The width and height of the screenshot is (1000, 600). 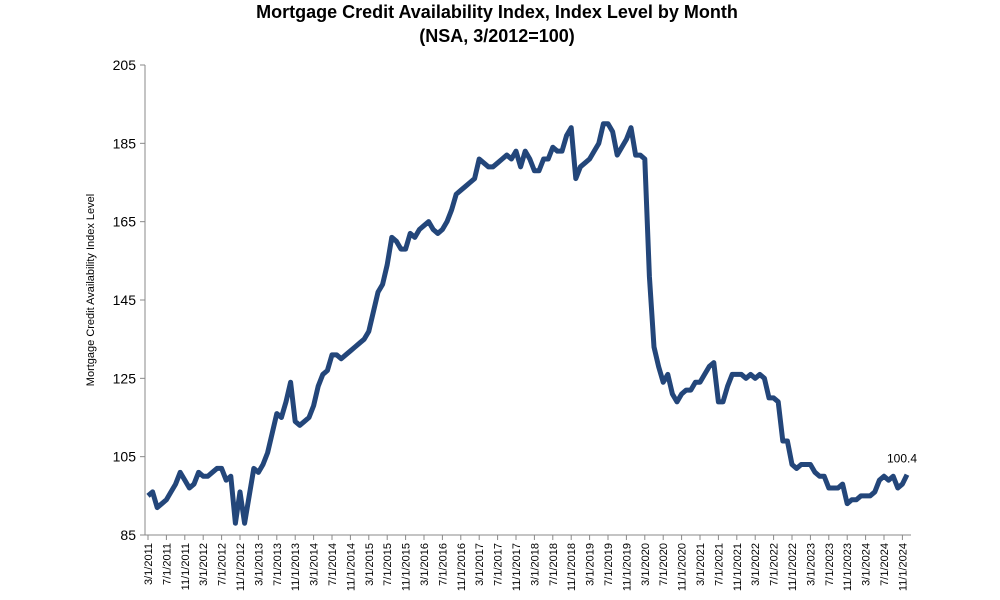 What do you see at coordinates (425, 564) in the screenshot?
I see `x-tick-label: 3/1/2016` at bounding box center [425, 564].